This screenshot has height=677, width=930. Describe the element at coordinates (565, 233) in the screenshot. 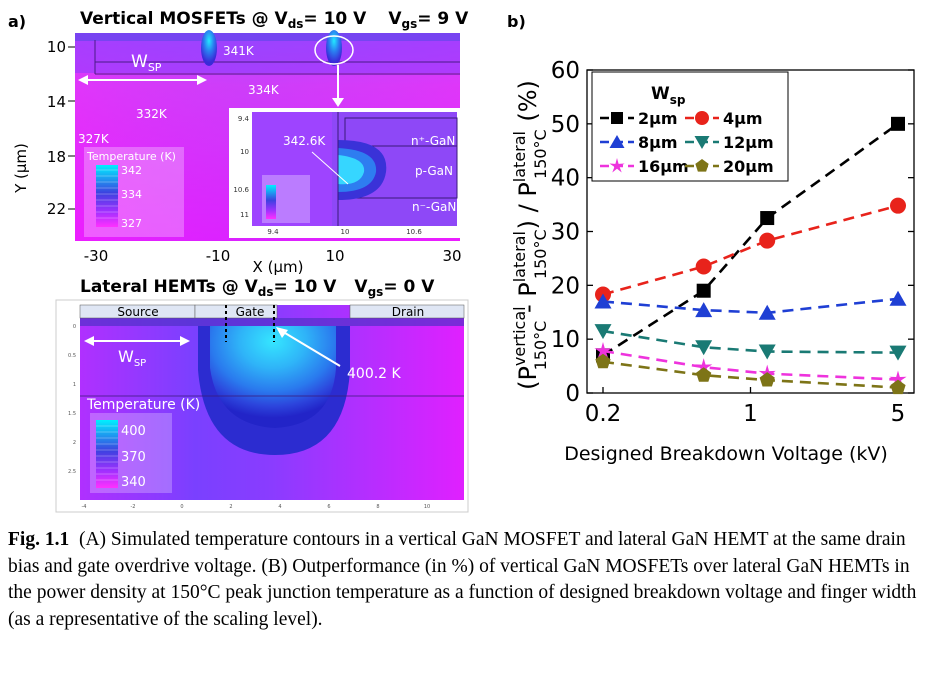

I see `y-tick-label: 30` at that location.